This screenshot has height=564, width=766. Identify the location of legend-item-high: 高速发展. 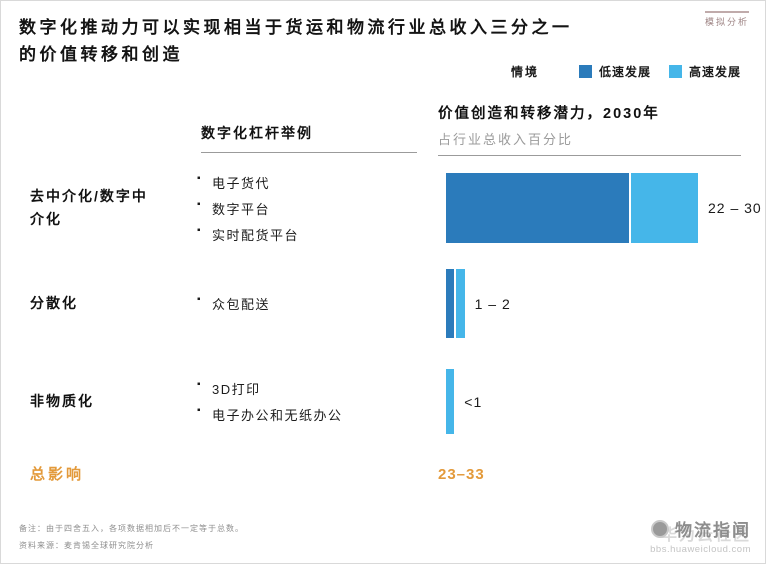
(704, 71).